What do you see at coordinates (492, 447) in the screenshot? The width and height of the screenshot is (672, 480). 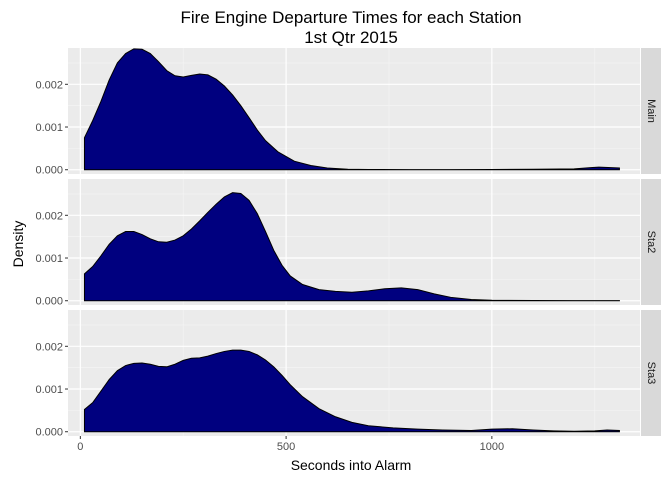 I see `x-tick-label: 1000` at bounding box center [492, 447].